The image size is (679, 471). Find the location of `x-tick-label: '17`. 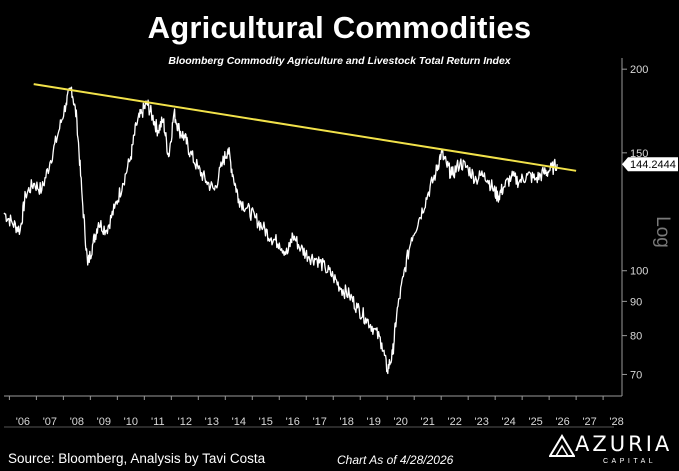

x-tick-label: '17 is located at coordinates (320, 422).